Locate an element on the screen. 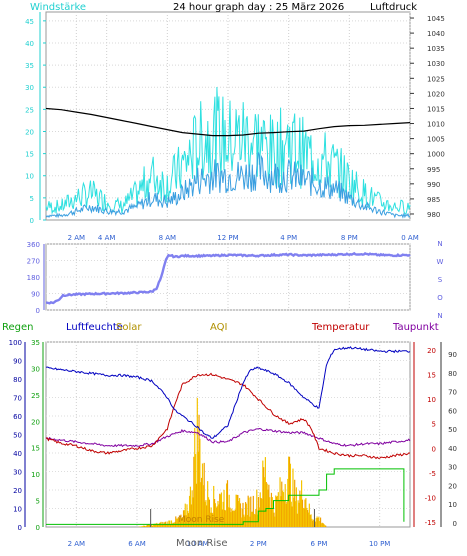 This screenshot has width=467, height=556. wind-speed-tick-label: 35 is located at coordinates (29, 66).